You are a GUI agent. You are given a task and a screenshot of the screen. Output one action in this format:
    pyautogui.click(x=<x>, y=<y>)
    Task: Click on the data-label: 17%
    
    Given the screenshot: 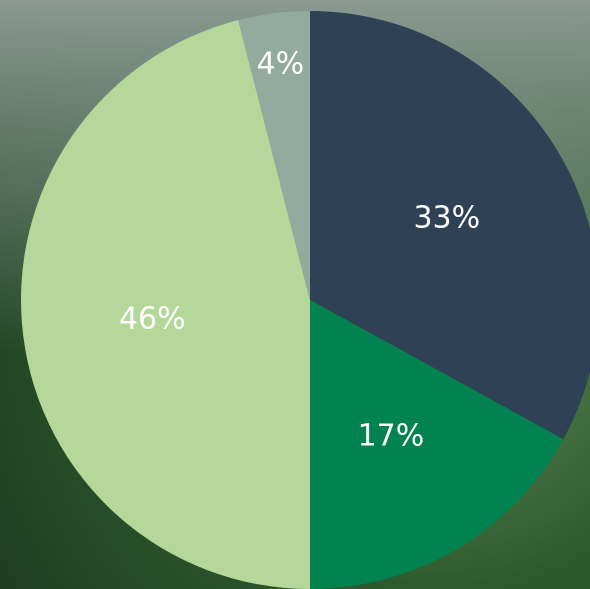 What is the action you would take?
    pyautogui.click(x=391, y=435)
    